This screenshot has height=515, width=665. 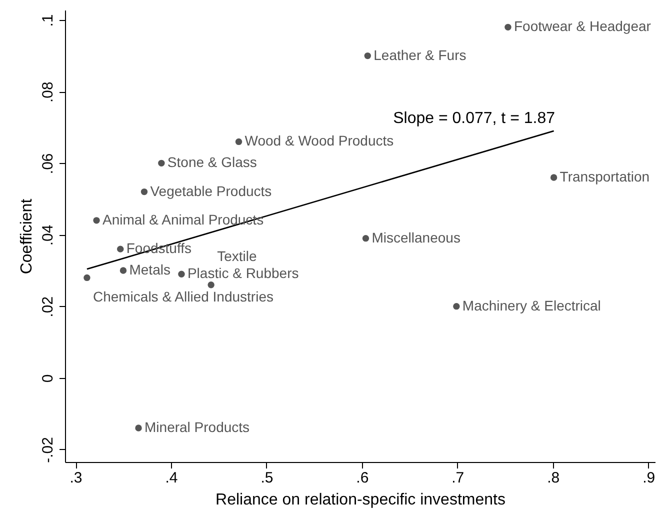 What do you see at coordinates (605, 176) in the screenshot?
I see `annotation: Transportation` at bounding box center [605, 176].